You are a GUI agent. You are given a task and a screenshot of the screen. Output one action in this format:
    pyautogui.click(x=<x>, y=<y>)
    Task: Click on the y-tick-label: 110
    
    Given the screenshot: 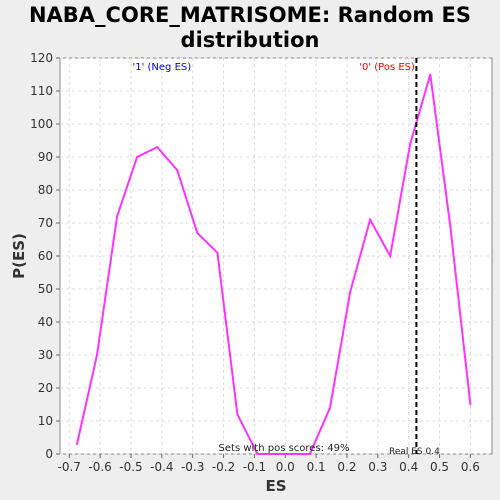 What is the action you would take?
    pyautogui.click(x=41, y=91)
    